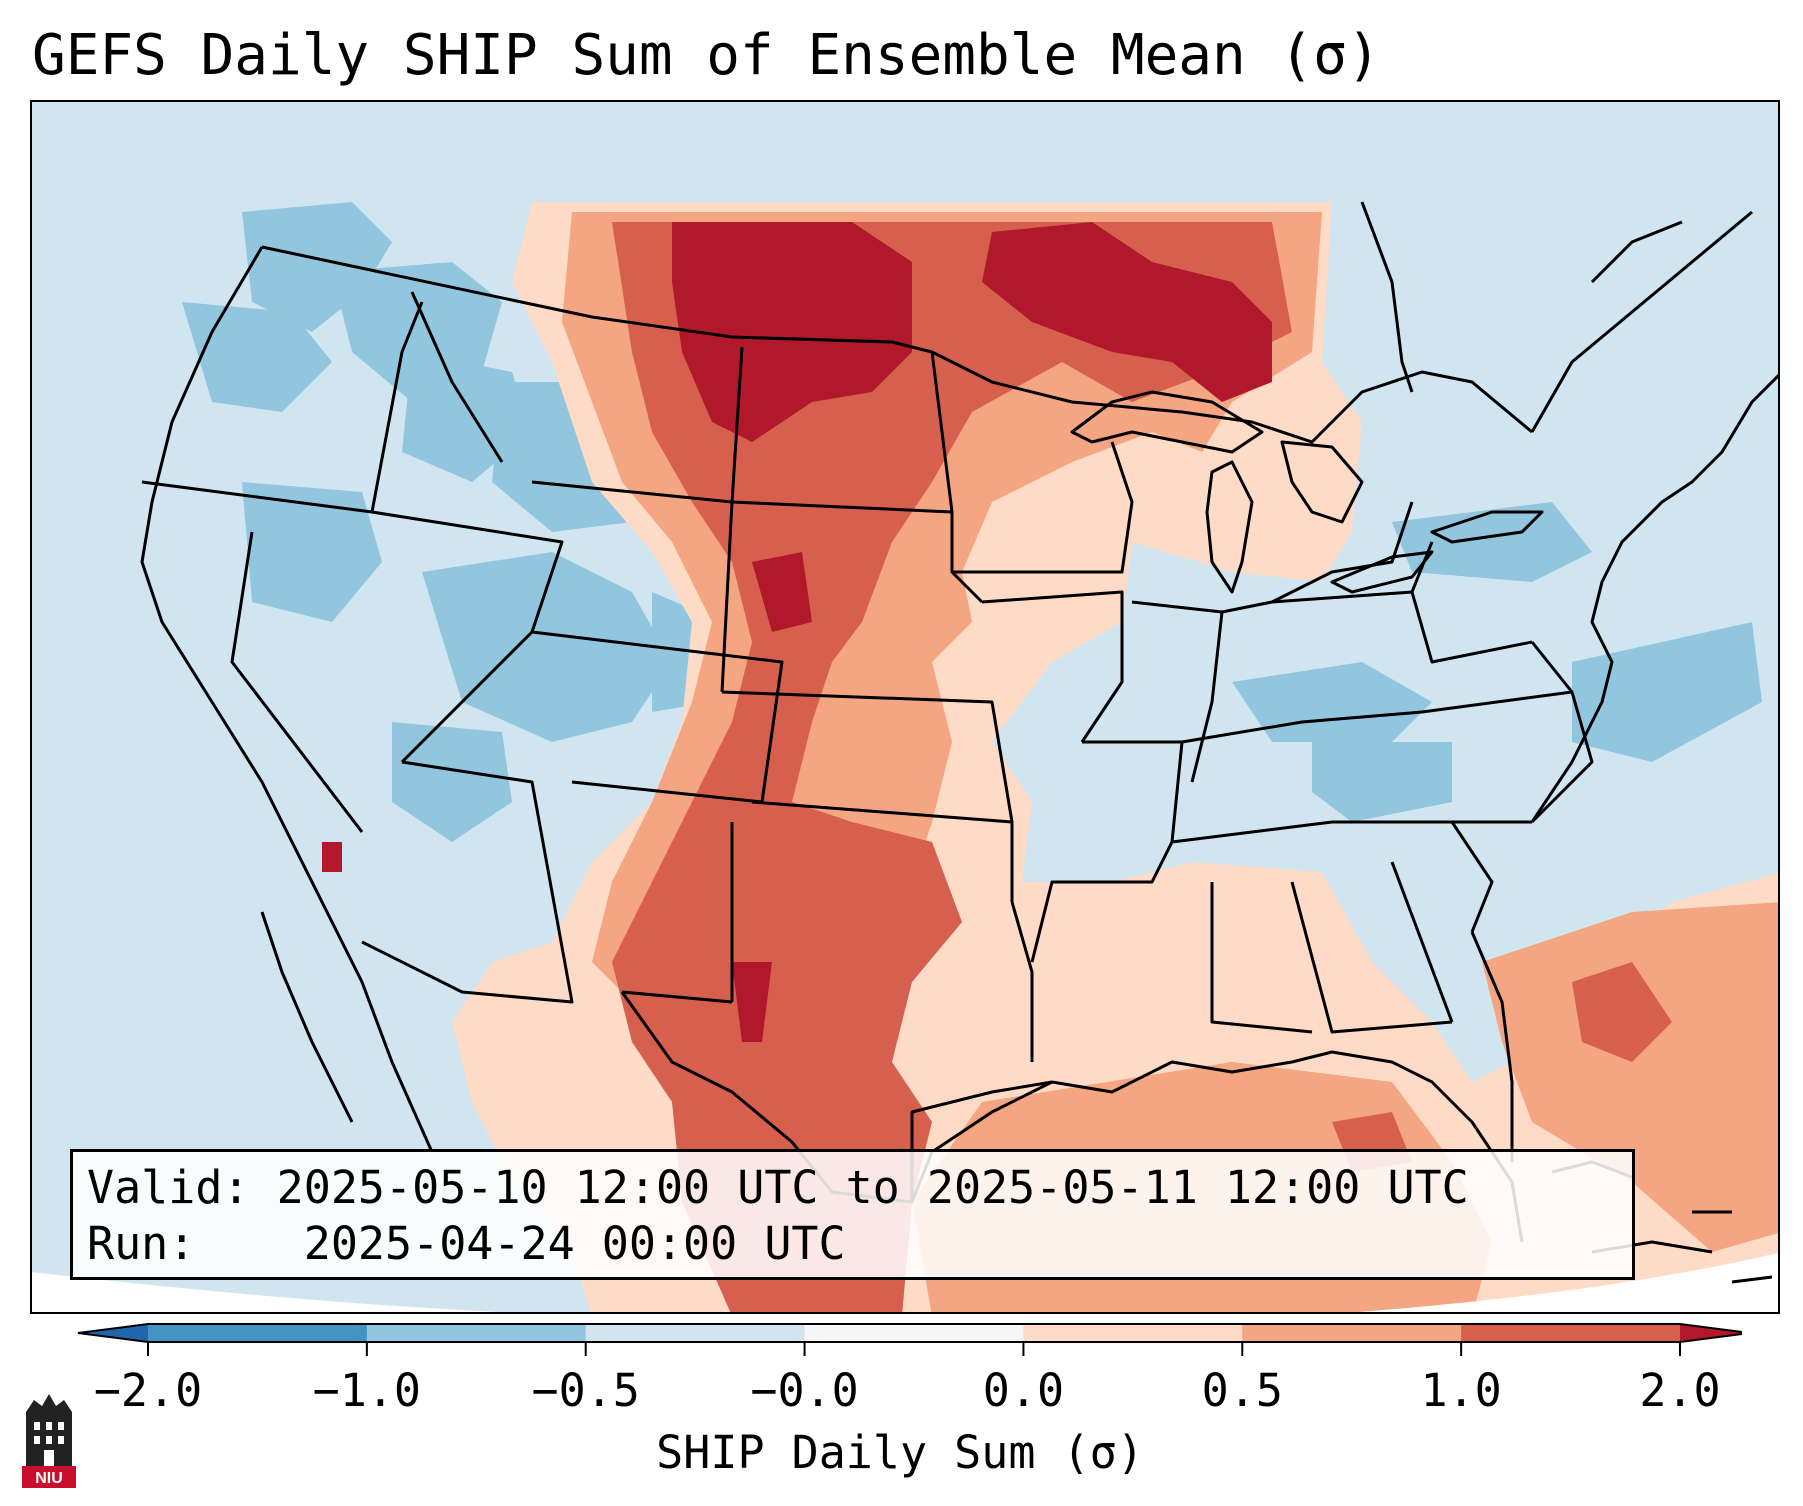  I want to click on colorbar-tick-label: −2.0, so click(148, 1390).